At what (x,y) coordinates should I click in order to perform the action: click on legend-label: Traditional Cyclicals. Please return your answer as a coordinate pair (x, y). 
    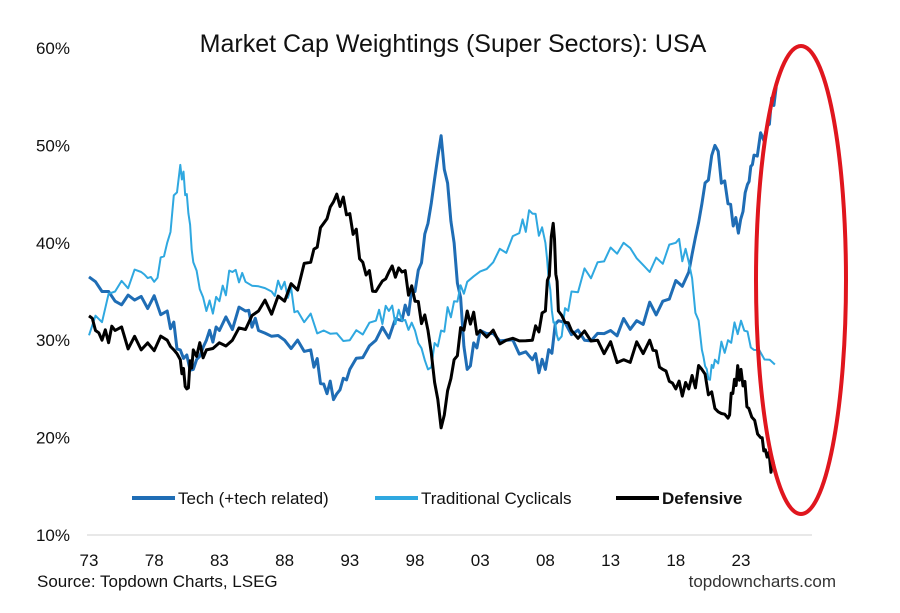
    Looking at the image, I should click on (496, 498).